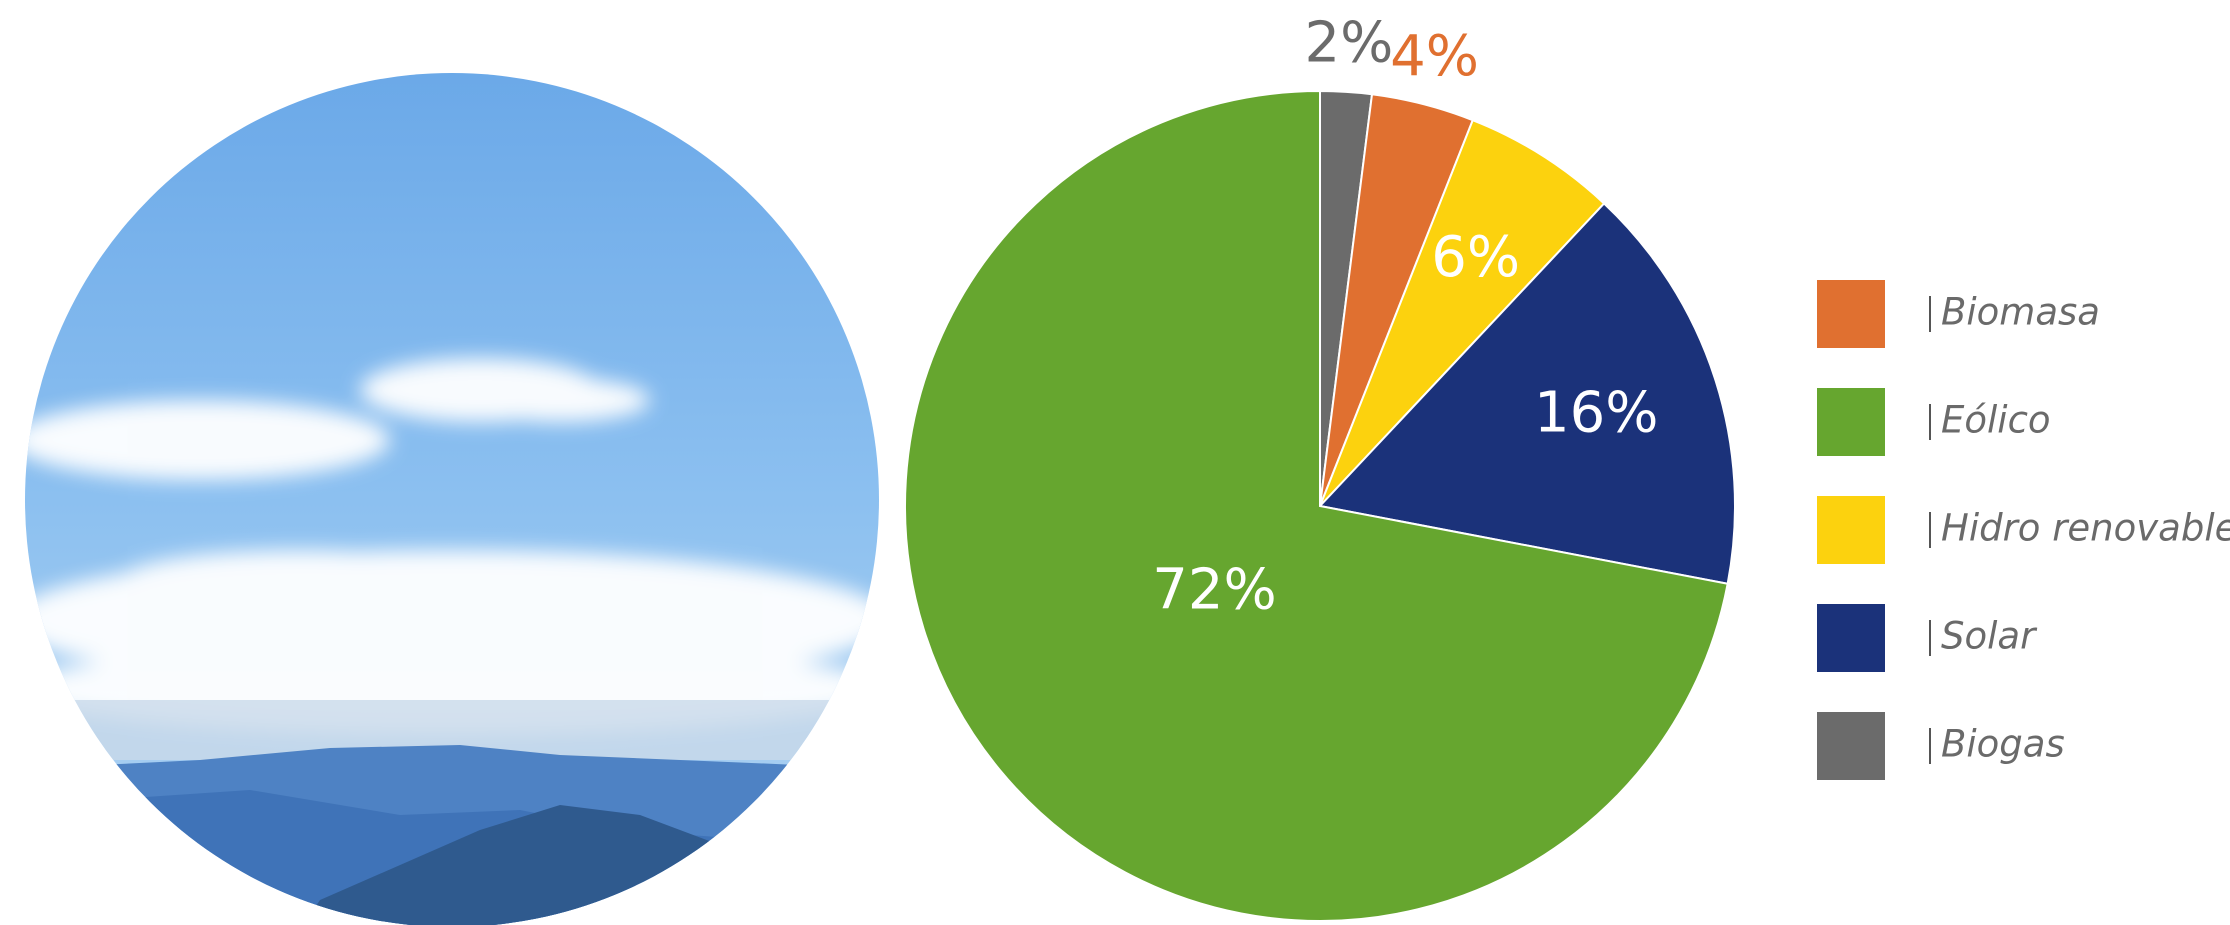 The height and width of the screenshot is (925, 2230). Describe the element at coordinates (2003, 744) in the screenshot. I see `legend-label: Biogas` at that location.